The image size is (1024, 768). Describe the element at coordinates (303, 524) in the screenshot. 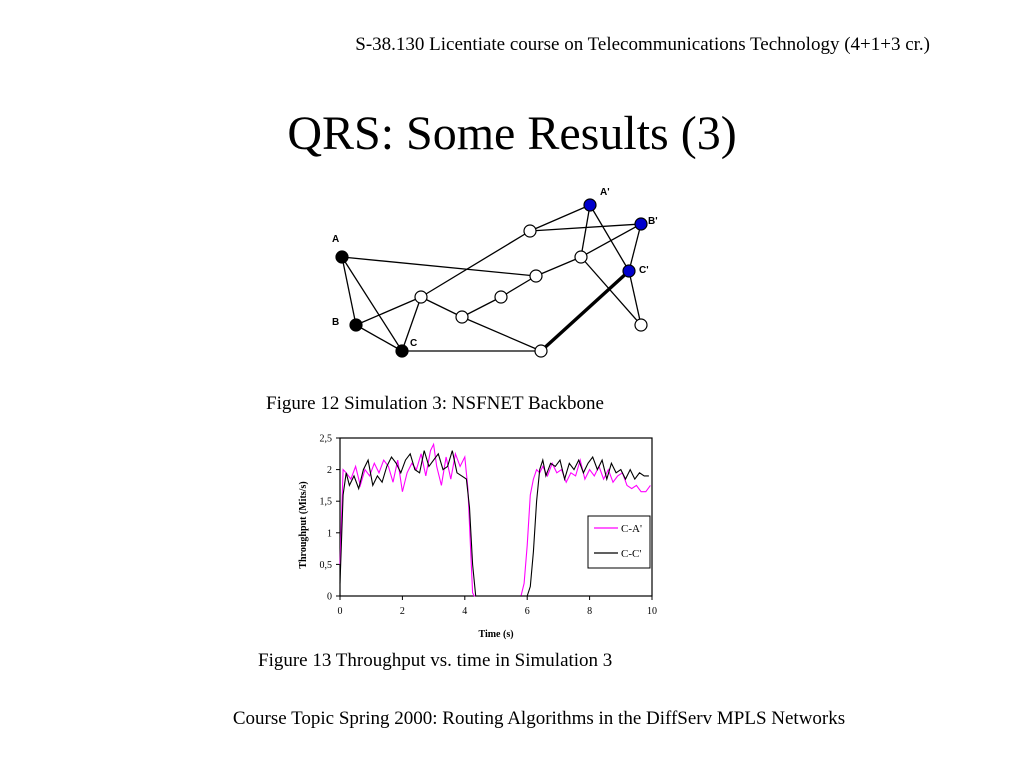

I see `y-axis-title: Throughput (Mits/s)` at that location.